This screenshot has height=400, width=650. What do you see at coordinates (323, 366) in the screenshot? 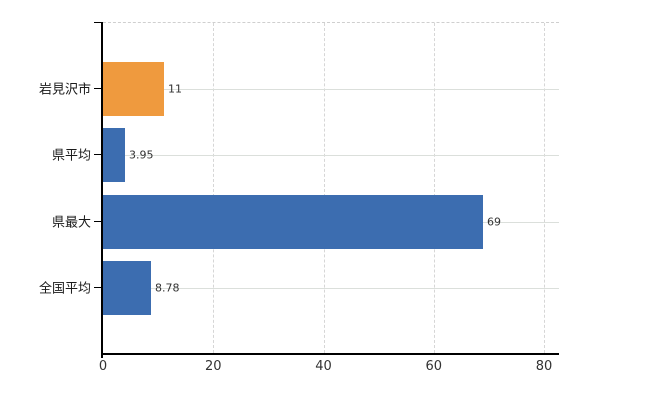
I see `x-axis-tick-label: 40` at bounding box center [323, 366].